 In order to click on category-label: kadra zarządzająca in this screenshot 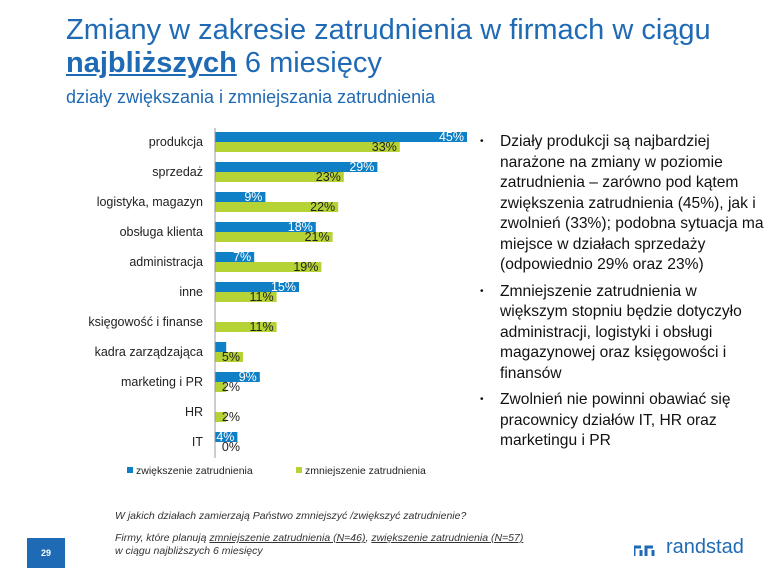, I will do `click(149, 352)`.